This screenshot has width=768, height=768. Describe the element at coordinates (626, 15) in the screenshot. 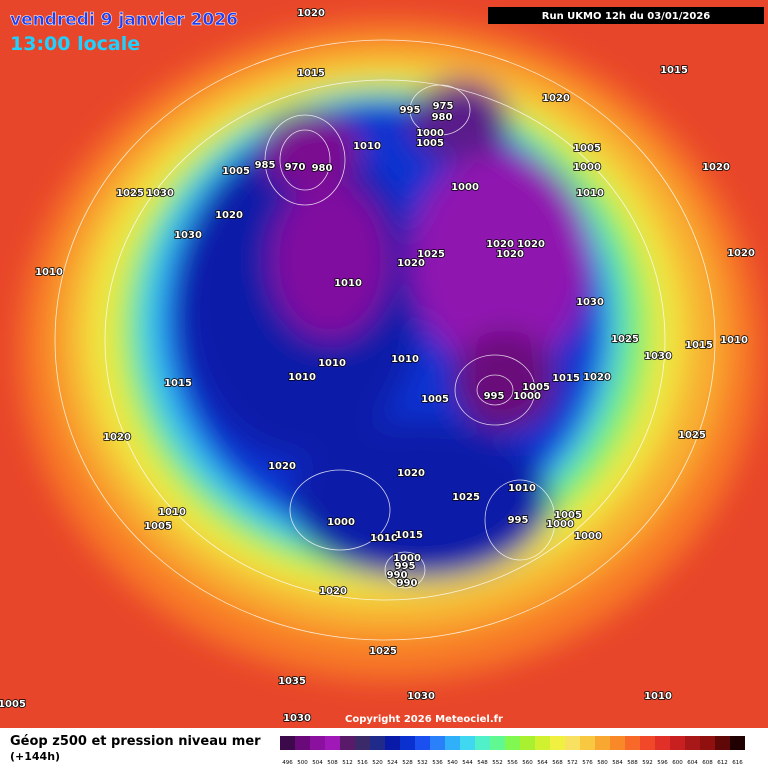

I see `run-box` at that location.